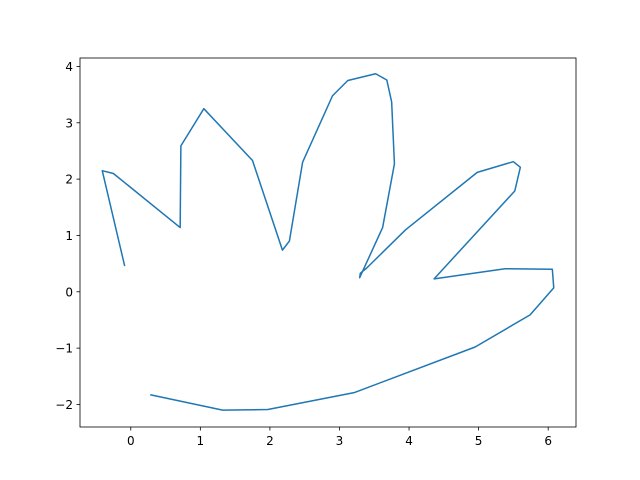 The height and width of the screenshot is (480, 640). I want to click on x-tick-label: 3, so click(340, 441).